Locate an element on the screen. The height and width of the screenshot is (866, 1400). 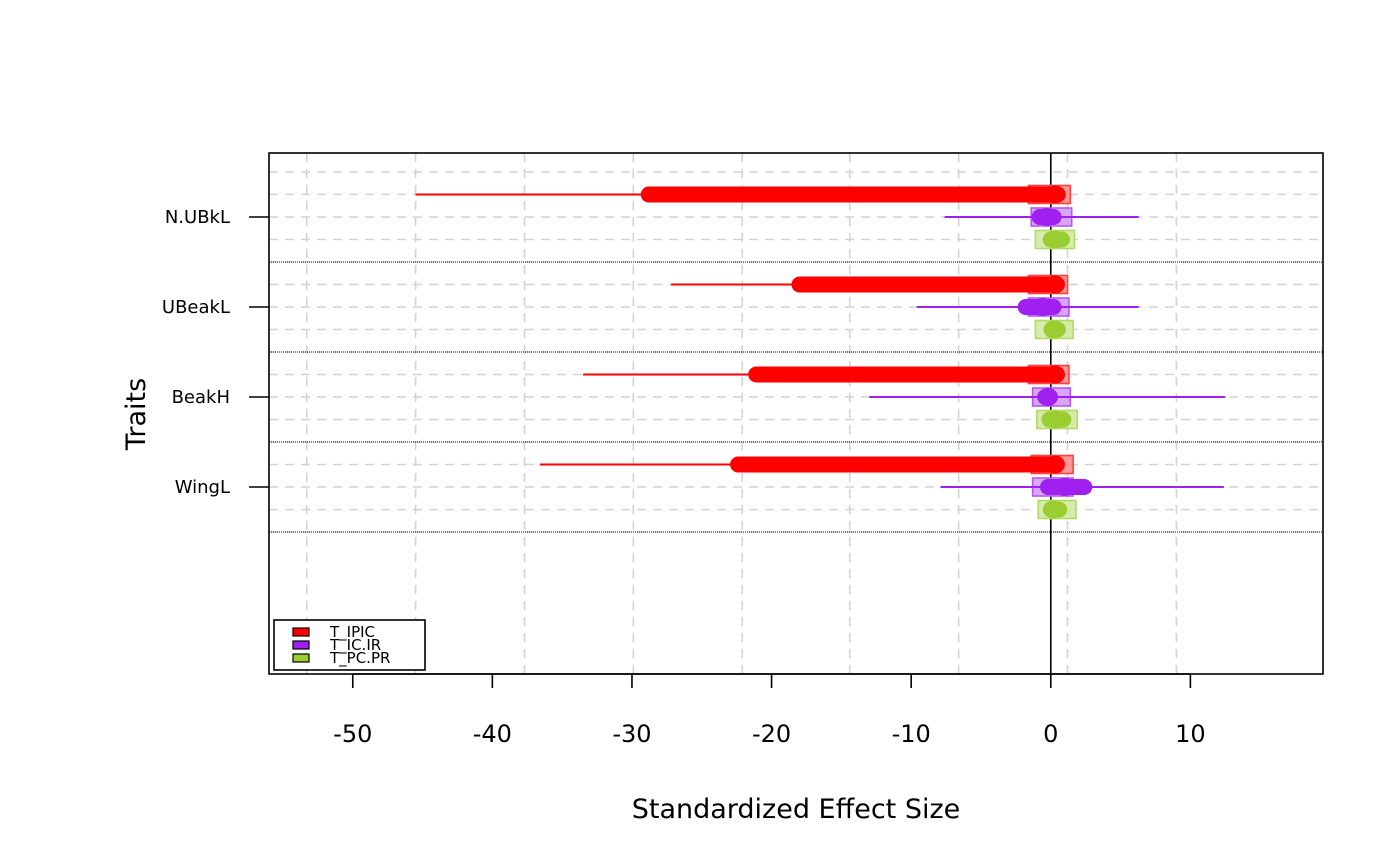
x-tick-label: -30 is located at coordinates (631, 734).